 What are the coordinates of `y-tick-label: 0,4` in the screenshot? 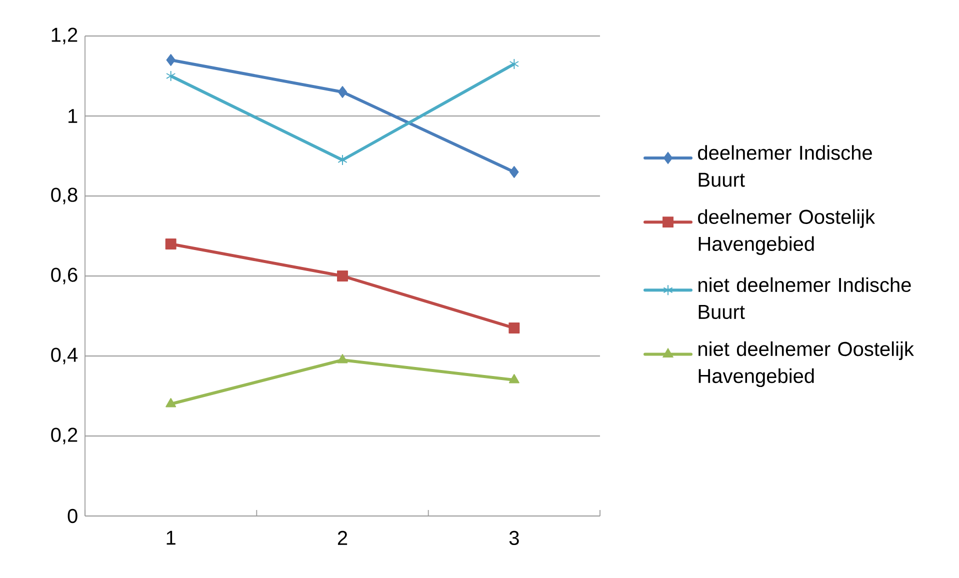 It's located at (64, 356).